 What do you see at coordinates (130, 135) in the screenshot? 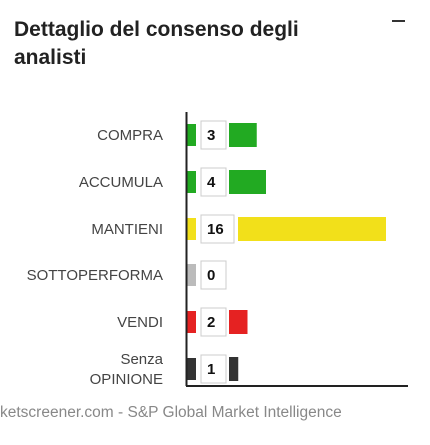
I see `category-label: COMPRA` at bounding box center [130, 135].